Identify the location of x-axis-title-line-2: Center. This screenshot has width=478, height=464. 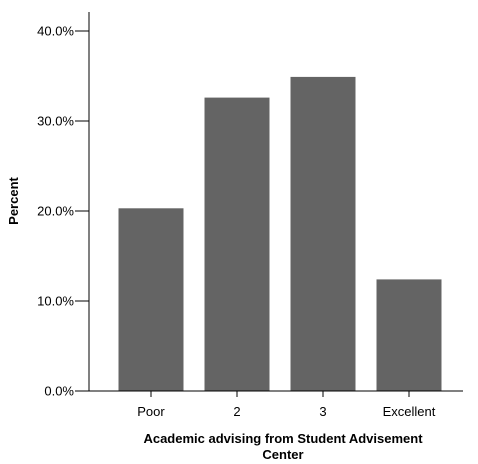
(282, 454).